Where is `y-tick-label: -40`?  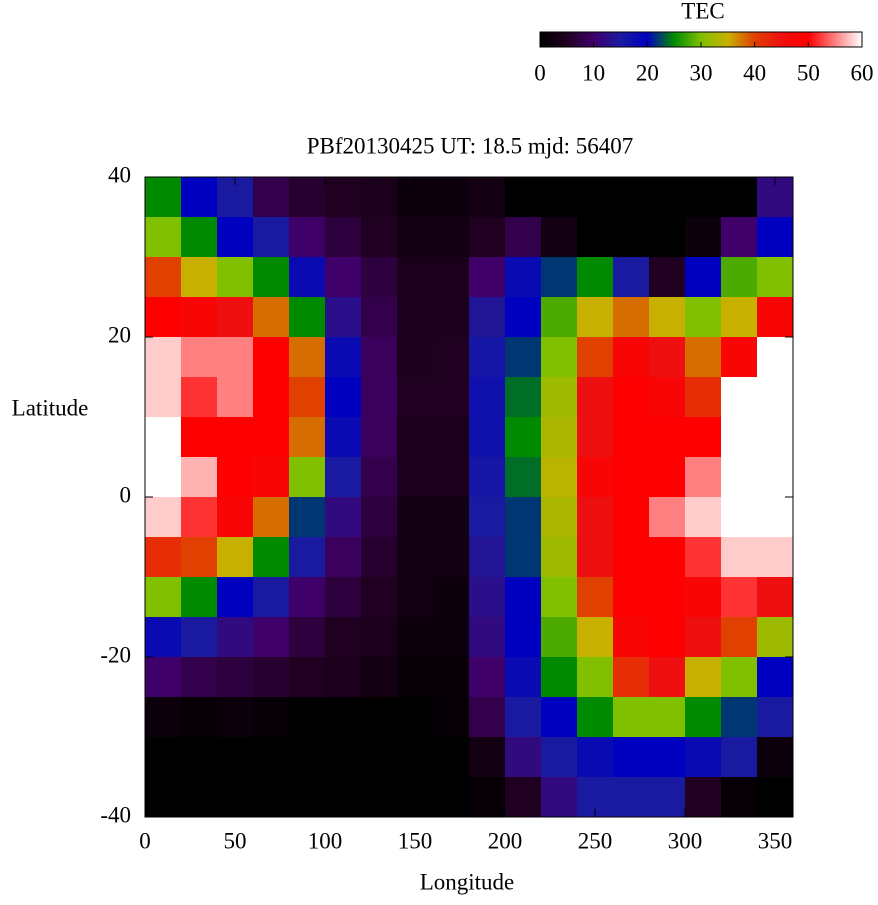 y-tick-label: -40 is located at coordinates (115, 814).